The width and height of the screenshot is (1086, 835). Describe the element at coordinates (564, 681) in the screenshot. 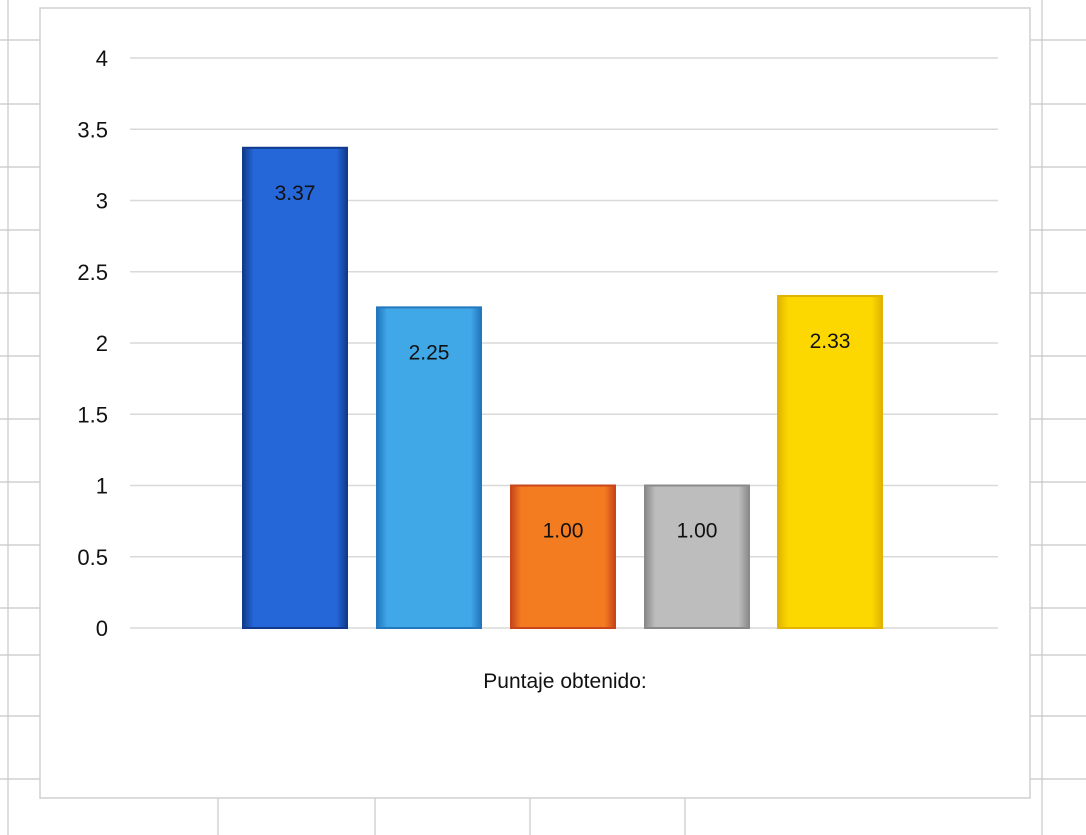

I see `x-axis-title: Puntaje obtenido:` at that location.